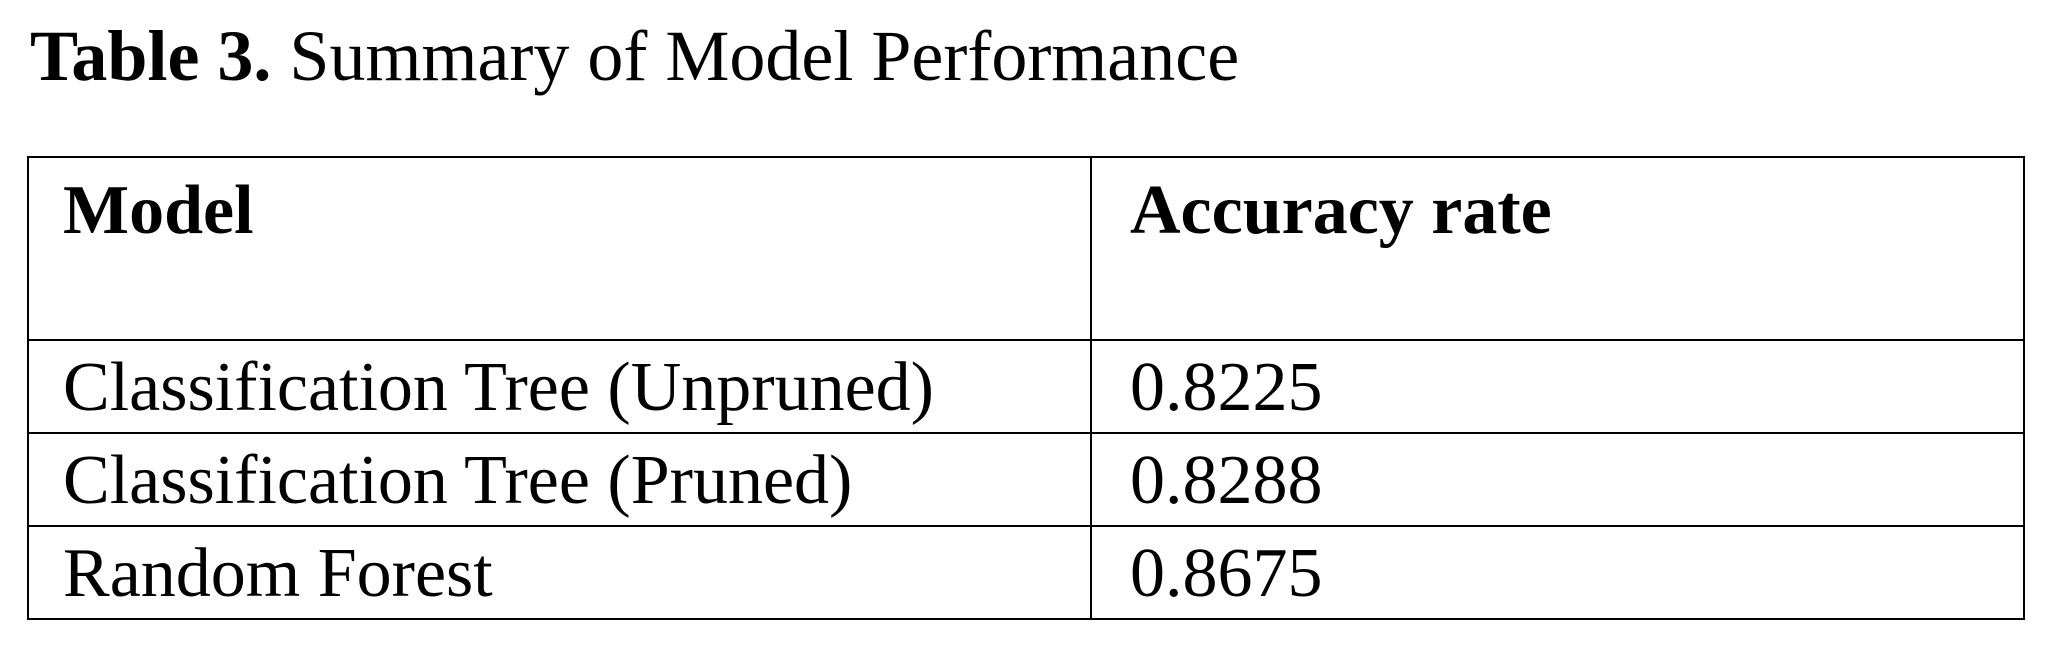 Image resolution: width=2054 pixels, height=672 pixels. I want to click on table-row: Classification Tree (Unpruned) 0.8225, so click(1026, 386).